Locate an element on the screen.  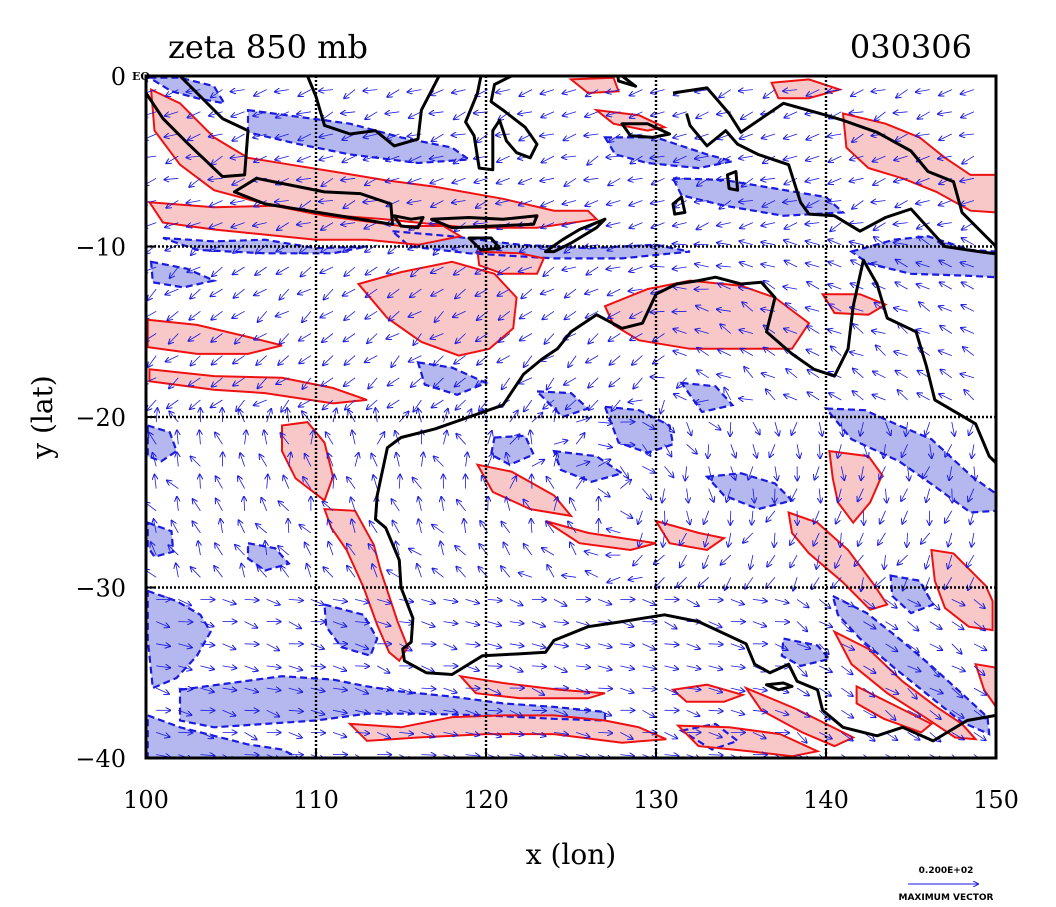
x-tick-label: 150 is located at coordinates (996, 800).